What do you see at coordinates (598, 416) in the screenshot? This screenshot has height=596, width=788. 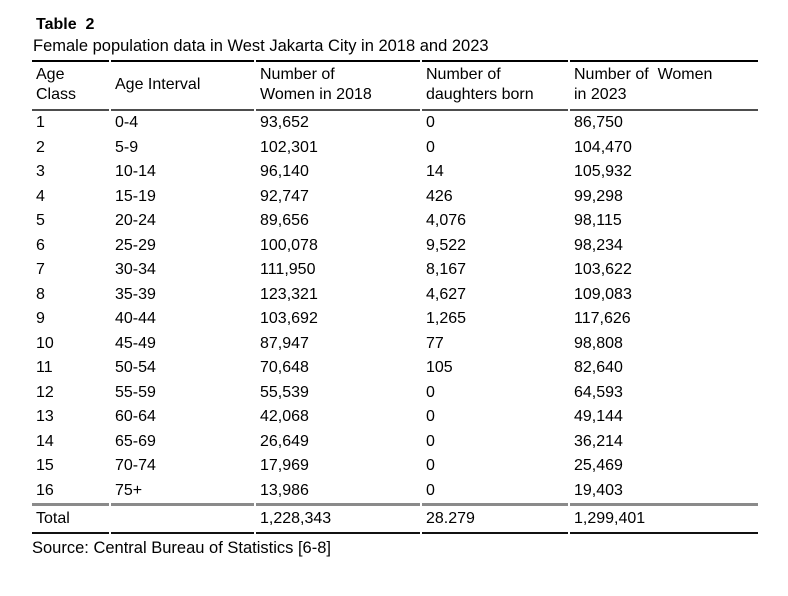 I see `table-cell: 49,144` at bounding box center [598, 416].